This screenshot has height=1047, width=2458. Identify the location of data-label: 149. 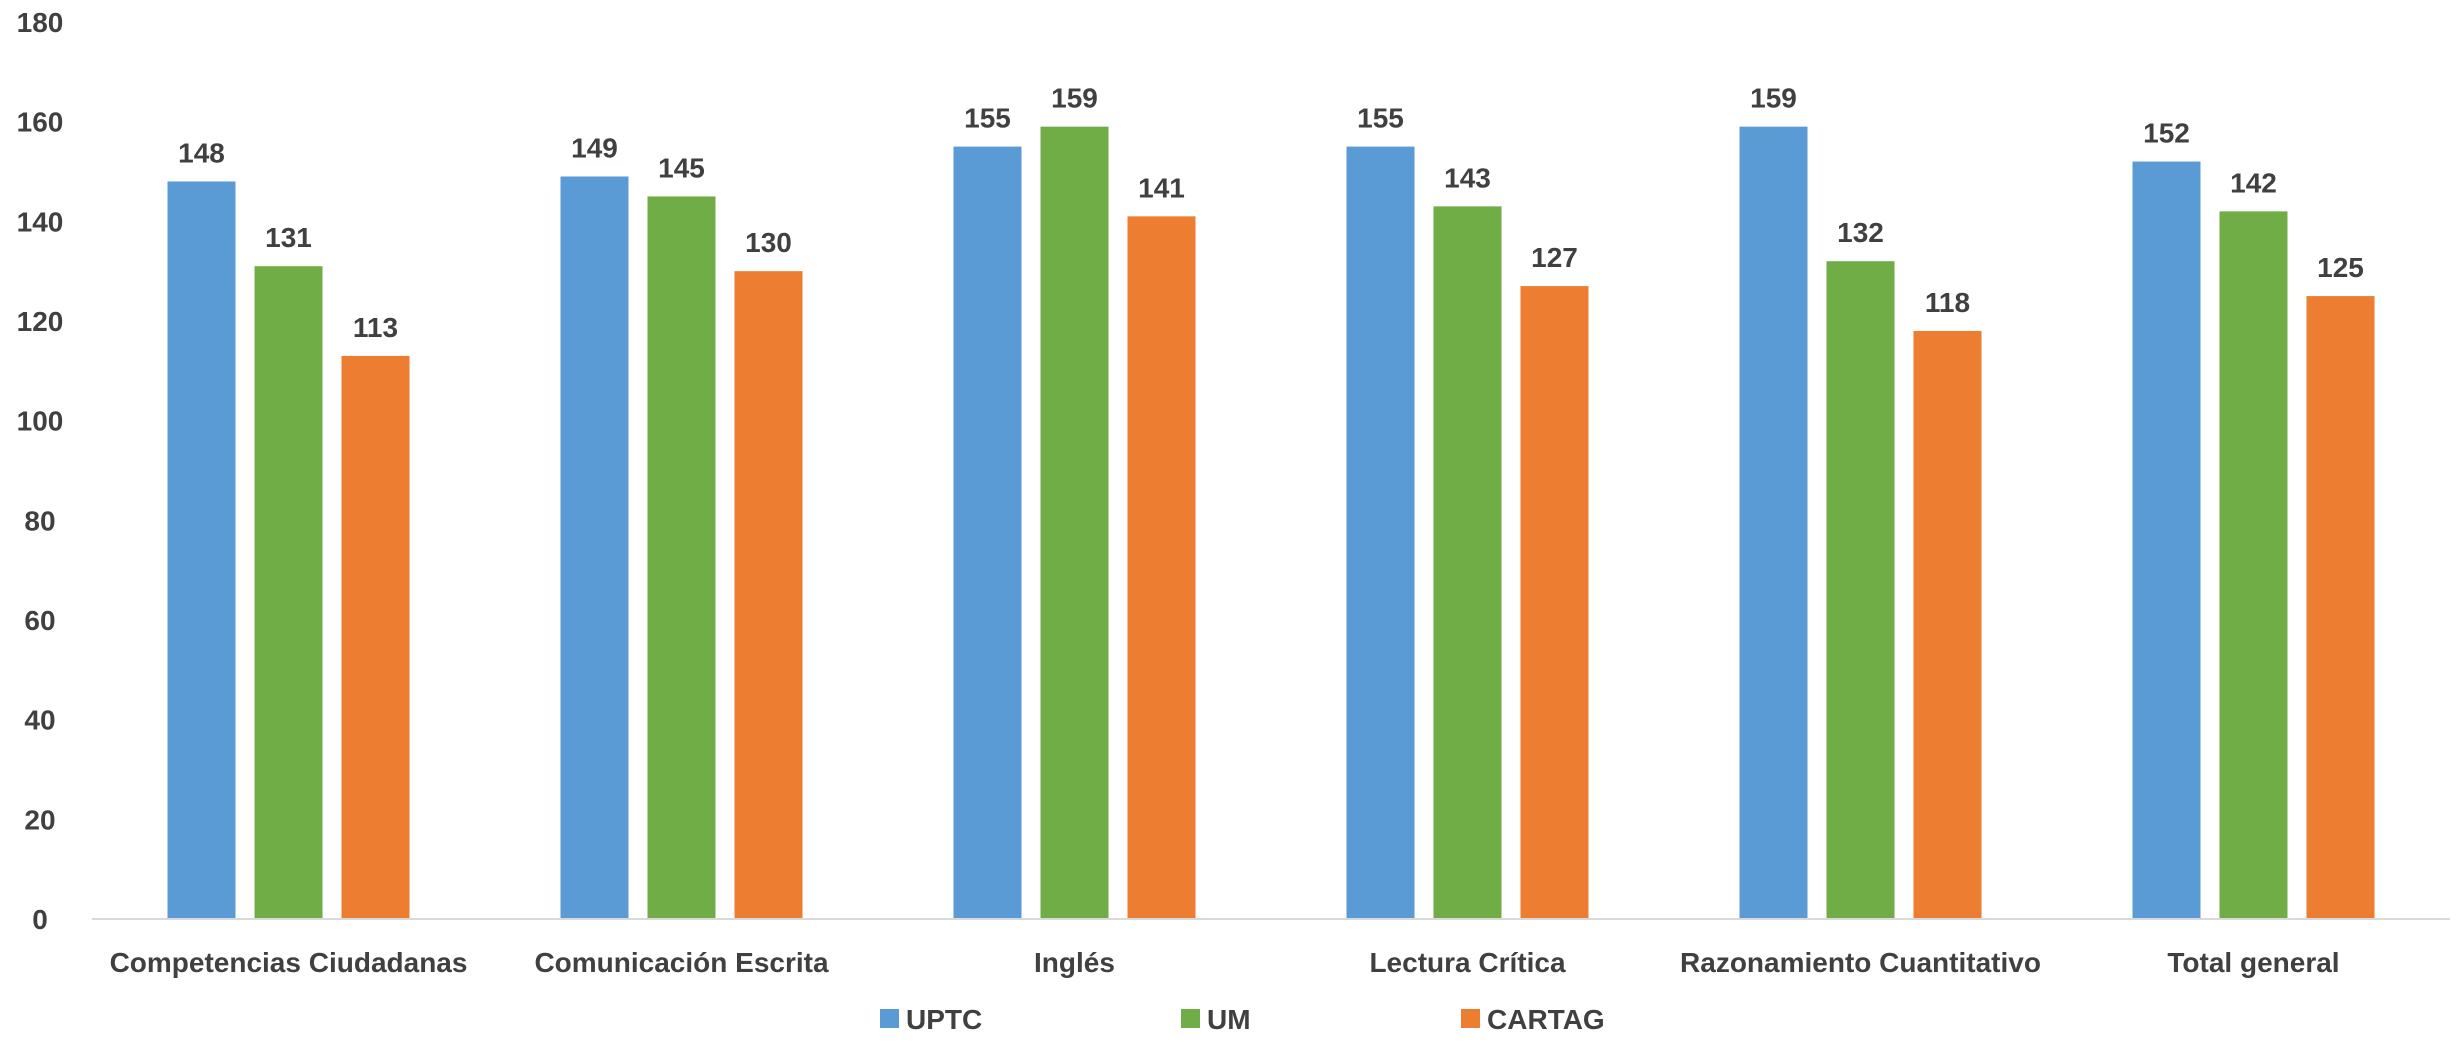
(594, 147).